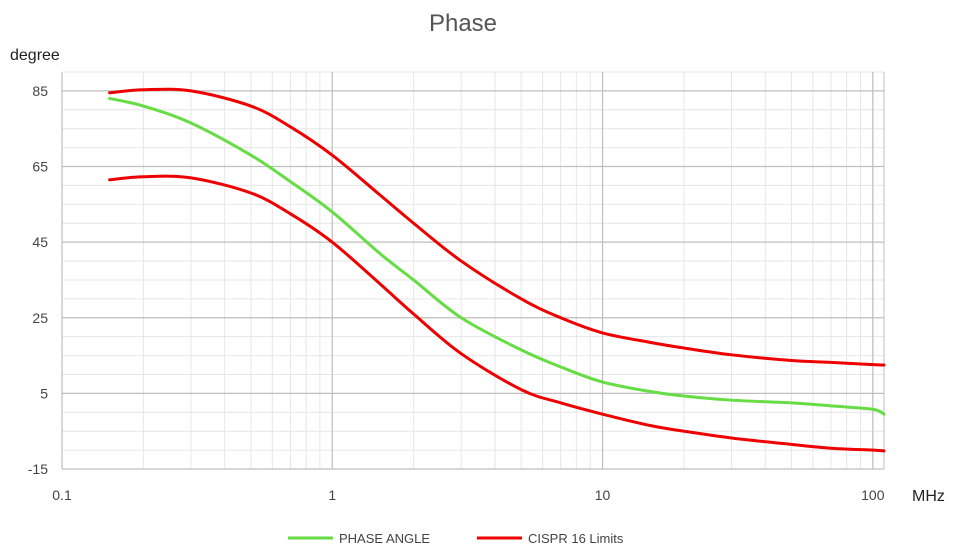  Describe the element at coordinates (928, 496) in the screenshot. I see `x-axis-label: MHz` at that location.